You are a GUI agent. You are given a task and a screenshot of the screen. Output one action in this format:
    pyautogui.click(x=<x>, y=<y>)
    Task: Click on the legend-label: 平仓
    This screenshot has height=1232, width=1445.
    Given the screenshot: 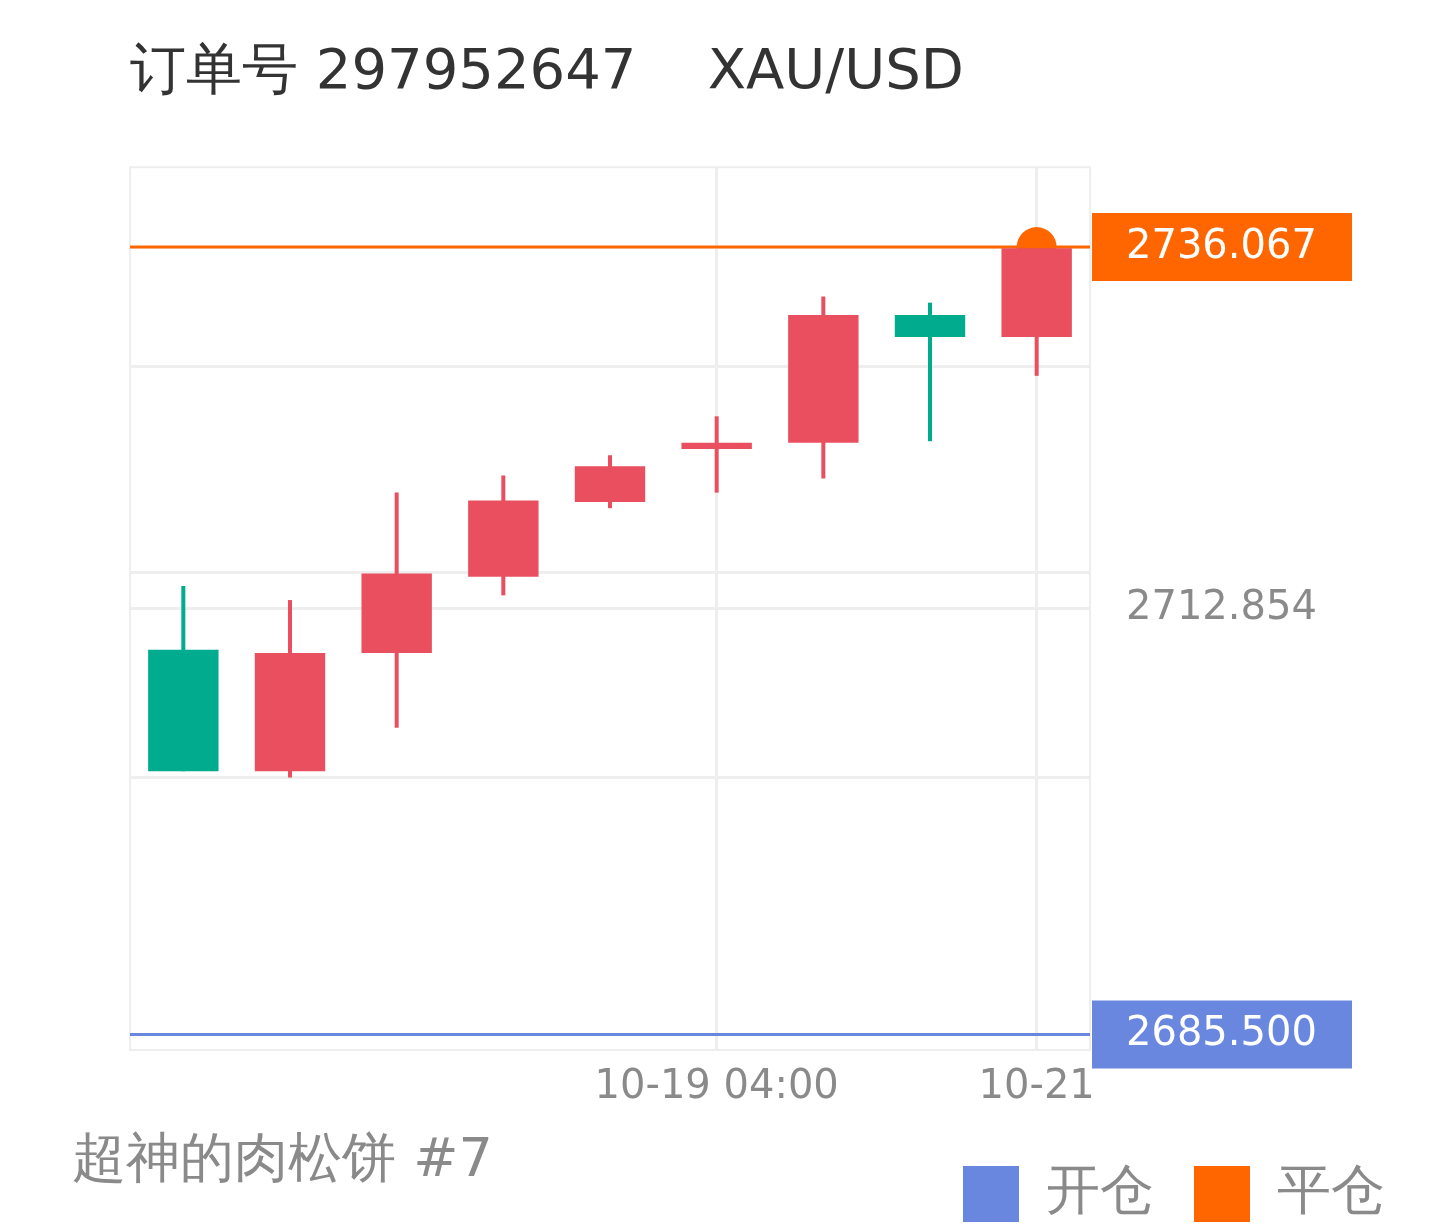 What is the action you would take?
    pyautogui.click(x=1331, y=1190)
    